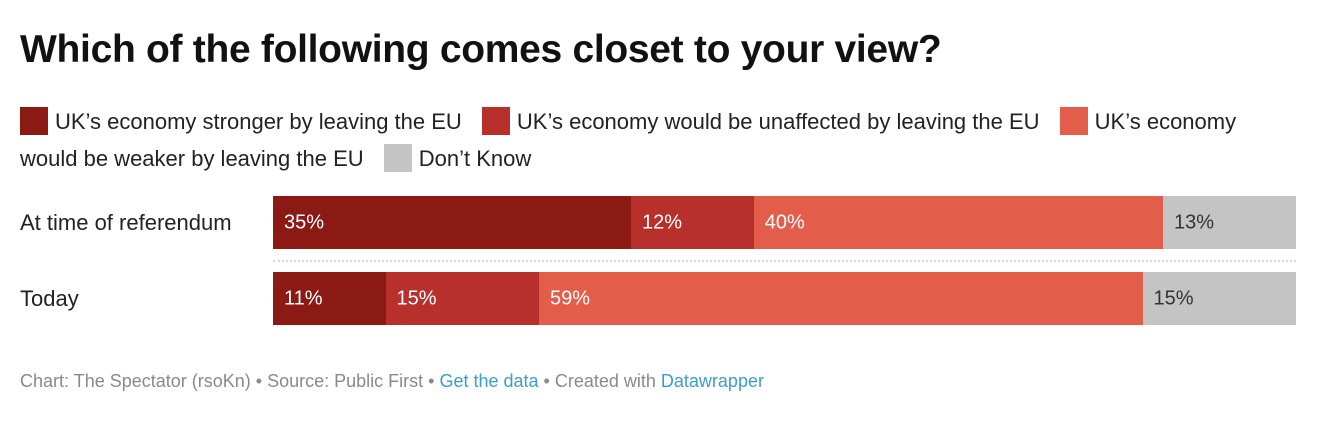 The width and height of the screenshot is (1334, 426). What do you see at coordinates (712, 381) in the screenshot?
I see `datawrapper-link: Datawrapper` at bounding box center [712, 381].